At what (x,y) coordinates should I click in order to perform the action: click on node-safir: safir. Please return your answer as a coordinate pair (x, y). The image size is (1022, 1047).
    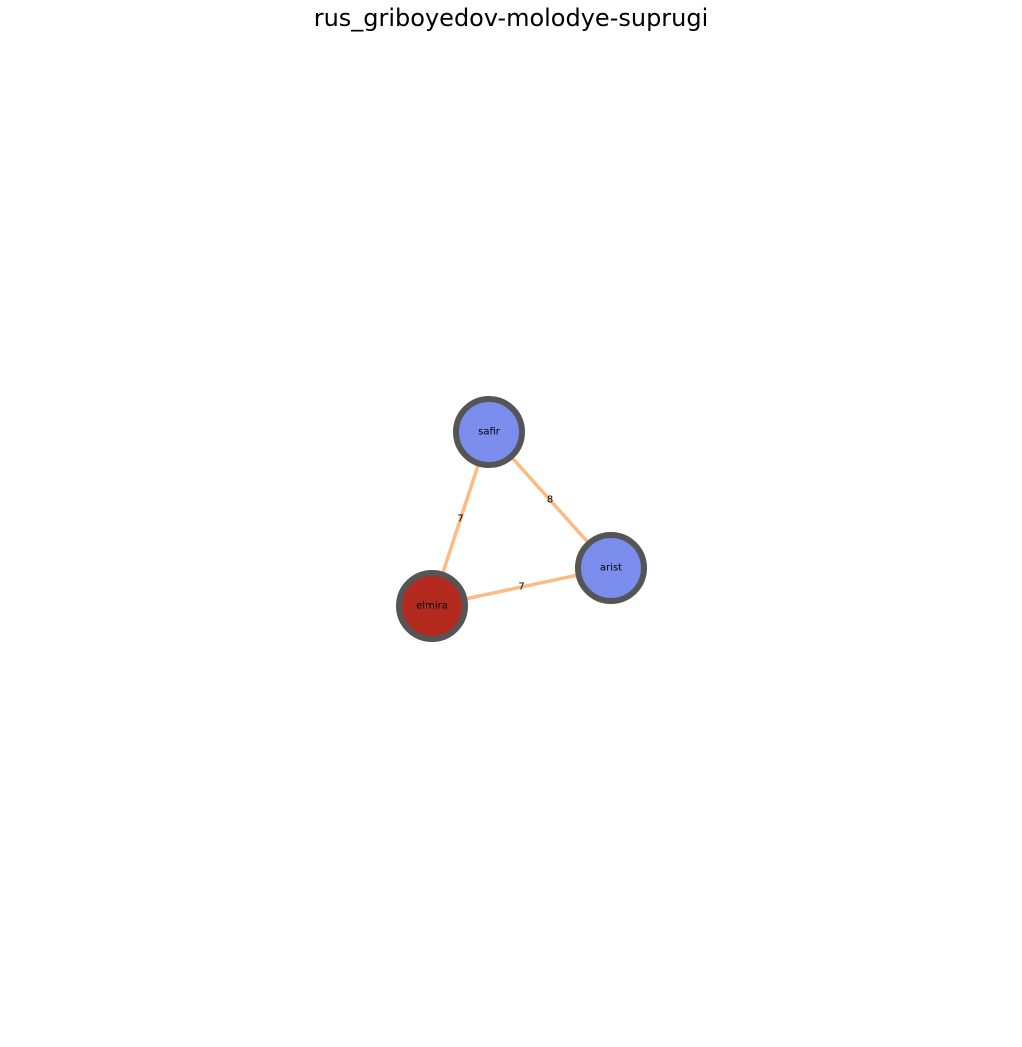
    Looking at the image, I should click on (489, 432).